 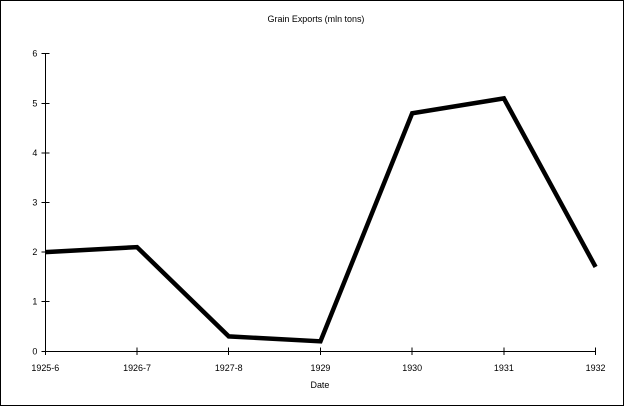 I want to click on x-tick-label: 1927-8, so click(x=229, y=368).